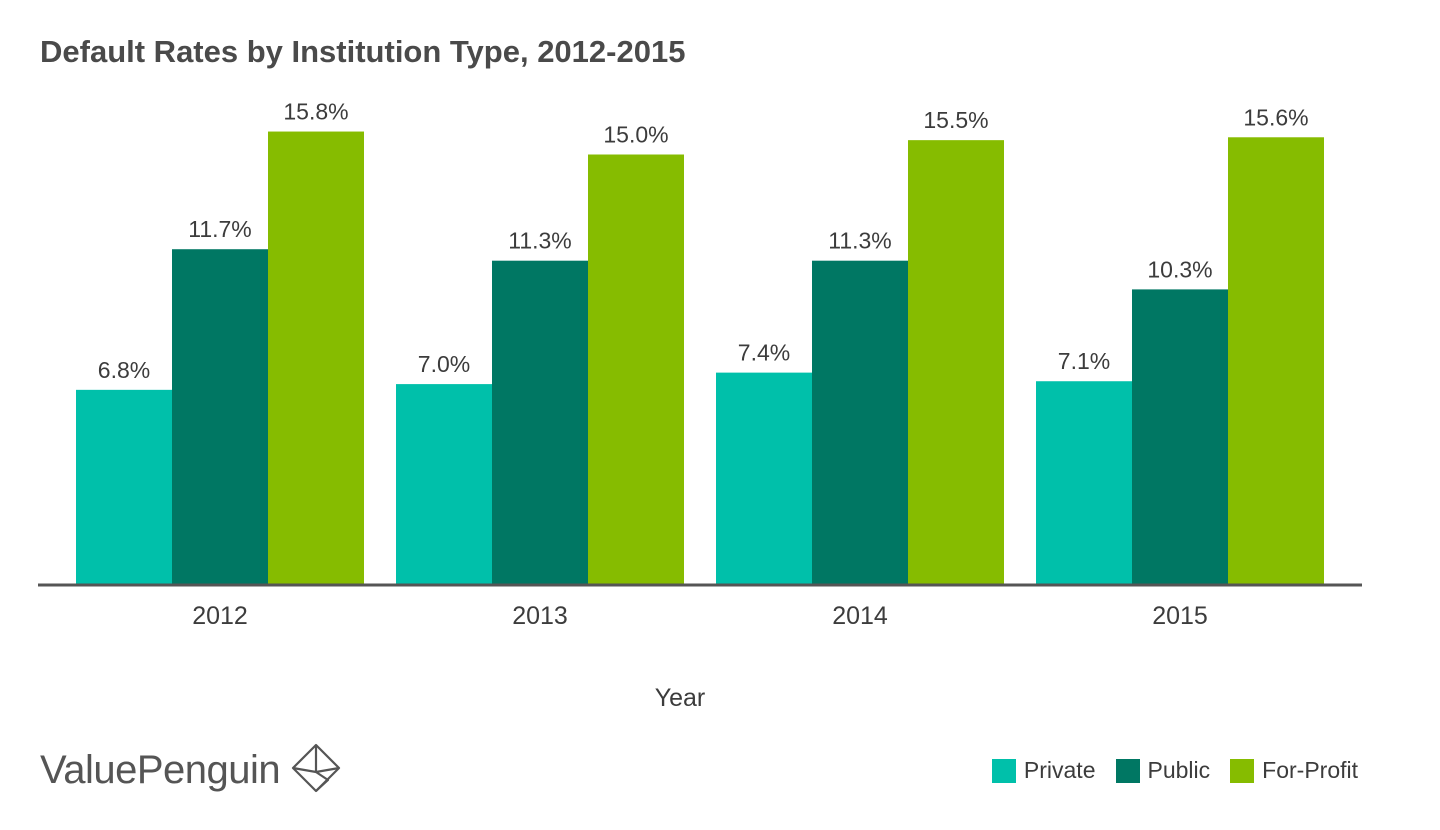 Image resolution: width=1440 pixels, height=830 pixels. Describe the element at coordinates (636, 369) in the screenshot. I see `bar-for-profit-2013` at that location.